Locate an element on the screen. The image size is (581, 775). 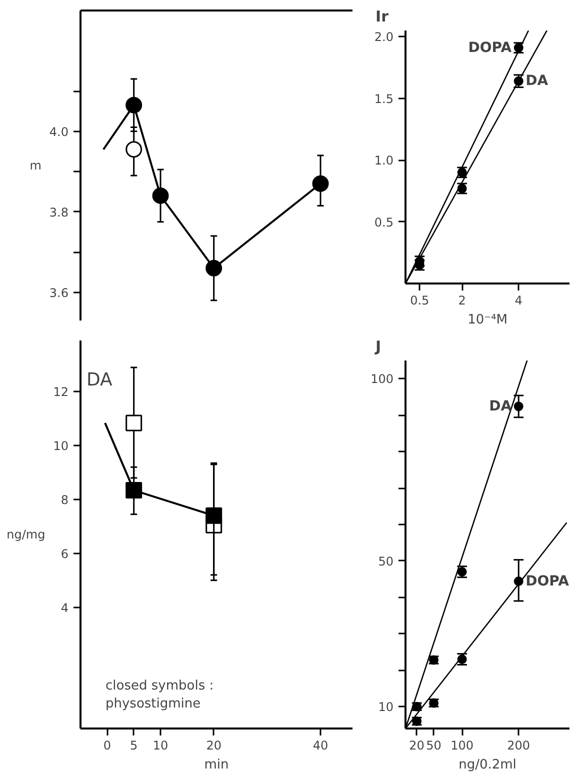
chart-title: Ir is located at coordinates (383, 17).